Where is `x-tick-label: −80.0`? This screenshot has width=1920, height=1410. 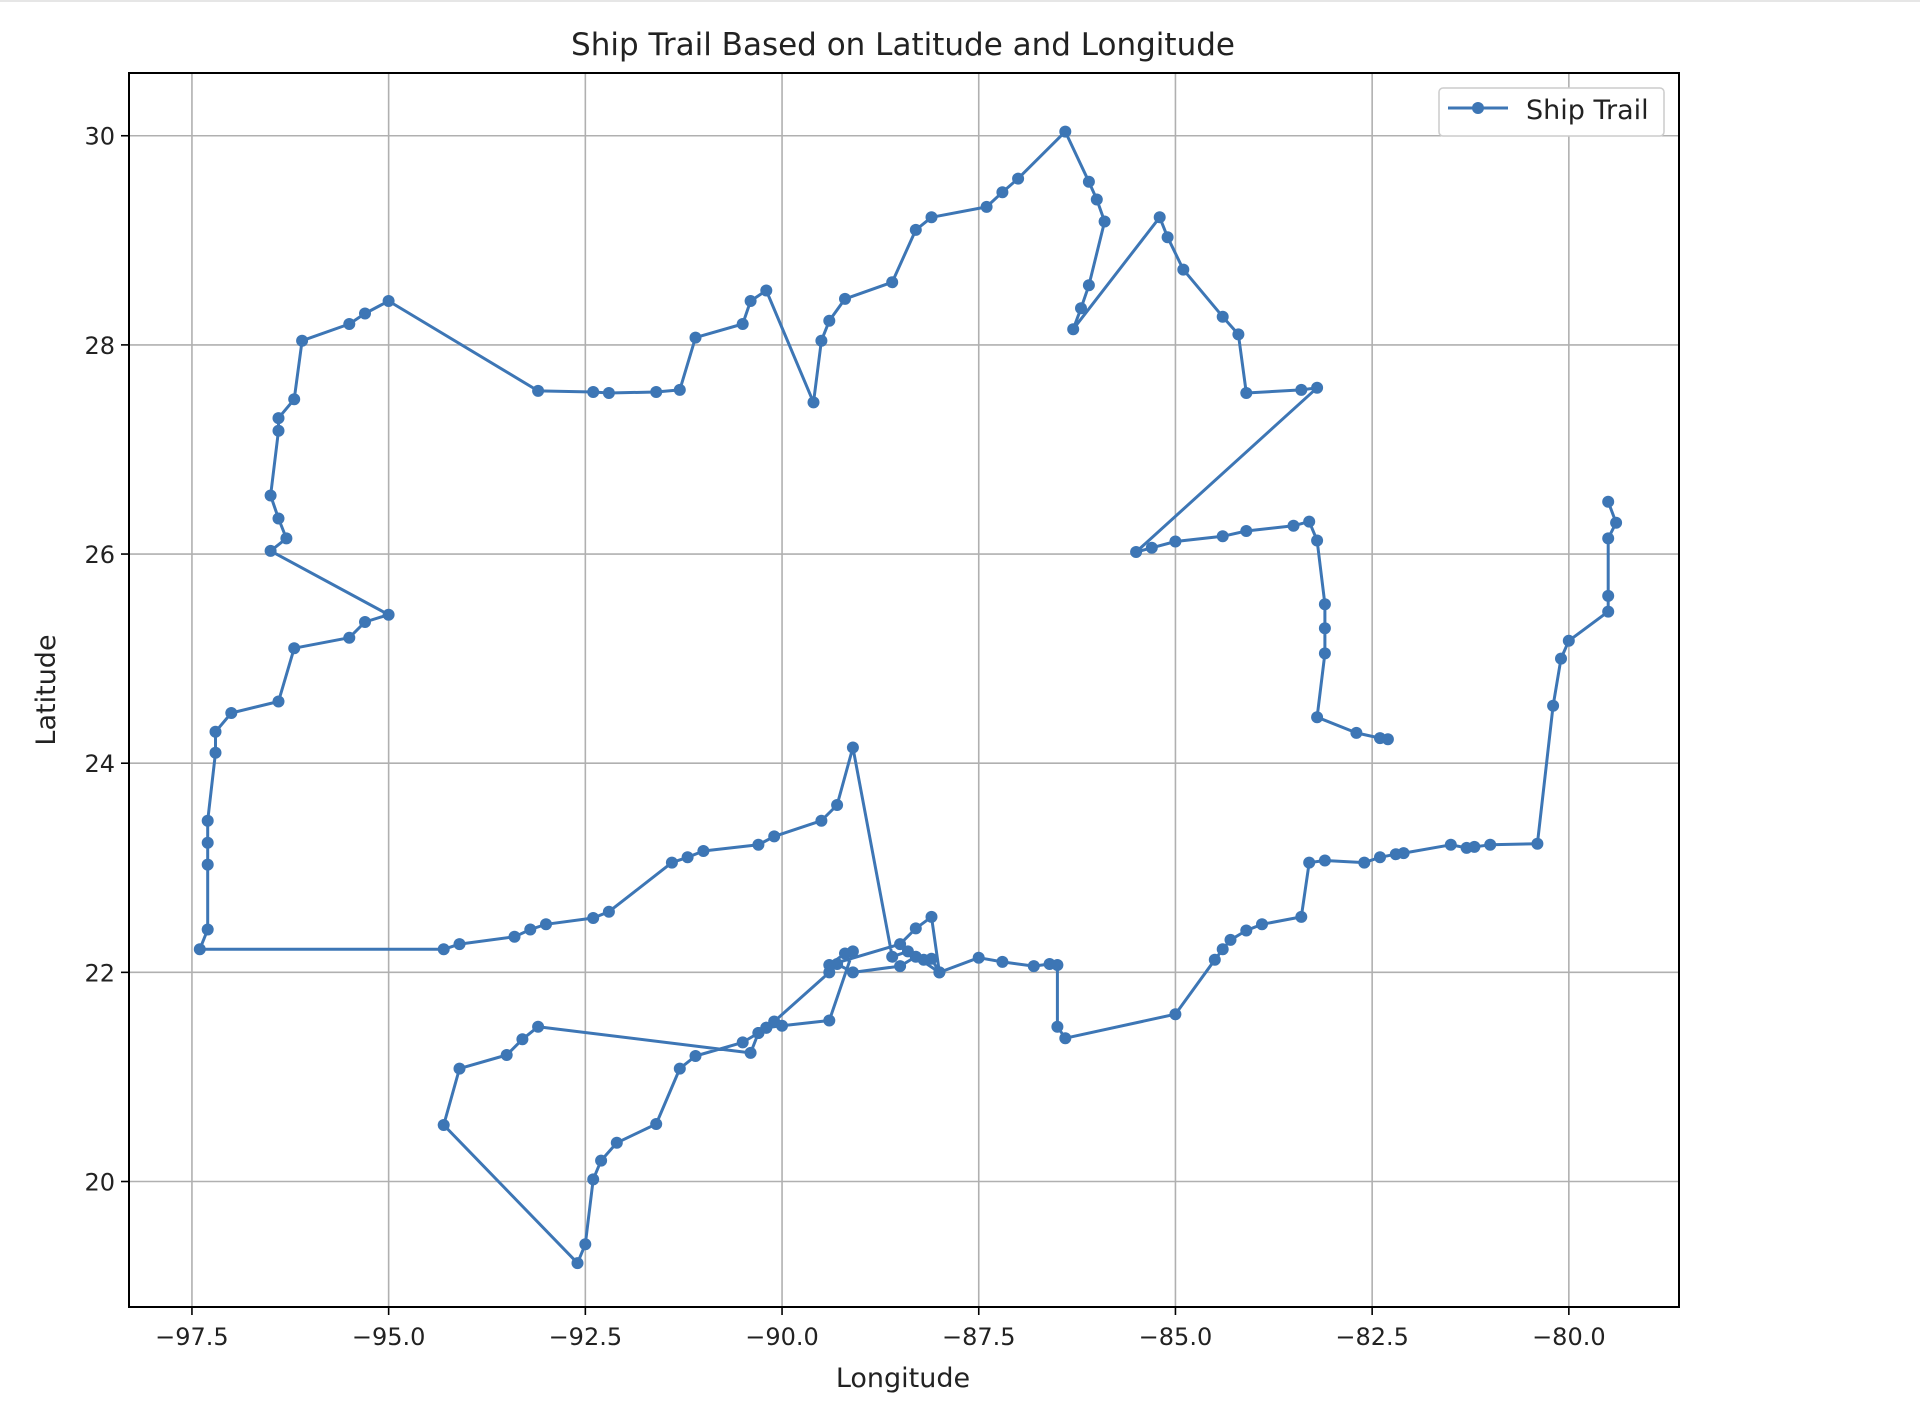
x-tick-label: −80.0 is located at coordinates (1569, 1337).